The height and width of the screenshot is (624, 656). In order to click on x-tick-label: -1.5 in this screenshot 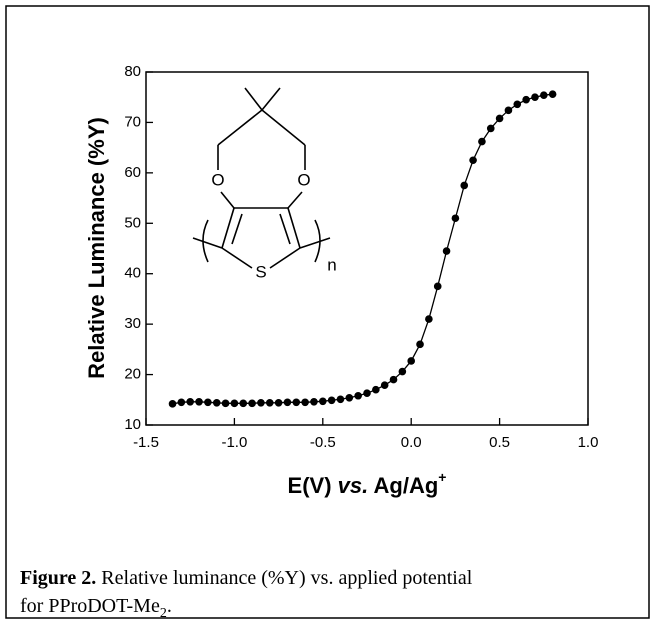, I will do `click(146, 442)`.